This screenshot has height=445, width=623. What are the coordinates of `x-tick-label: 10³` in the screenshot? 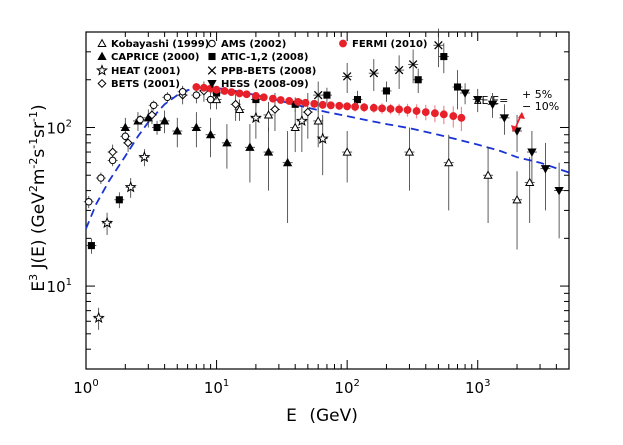 It's located at (477, 387).